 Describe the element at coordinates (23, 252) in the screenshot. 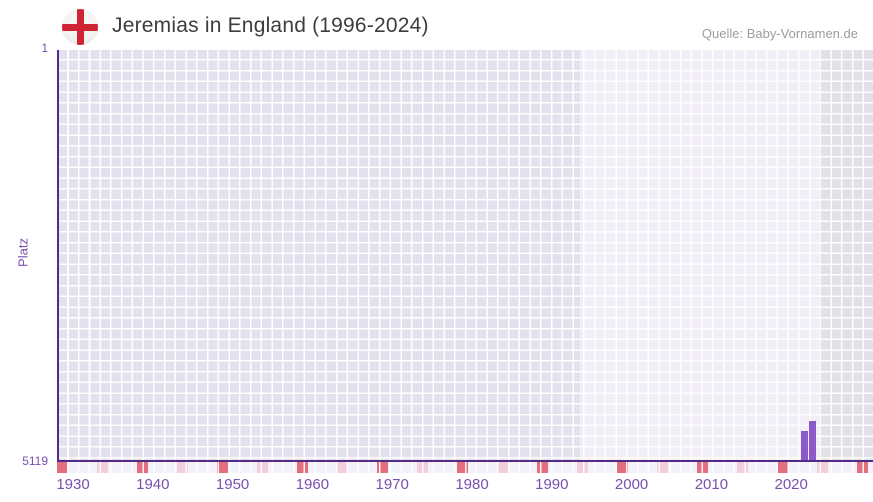

I see `y-axis-title: Platz` at that location.